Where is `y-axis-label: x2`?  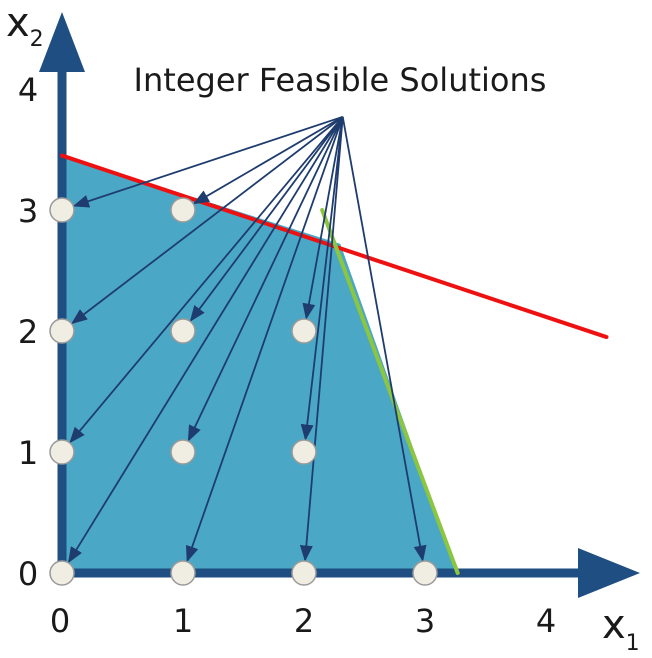
y-axis-label: x2 is located at coordinates (25, 26).